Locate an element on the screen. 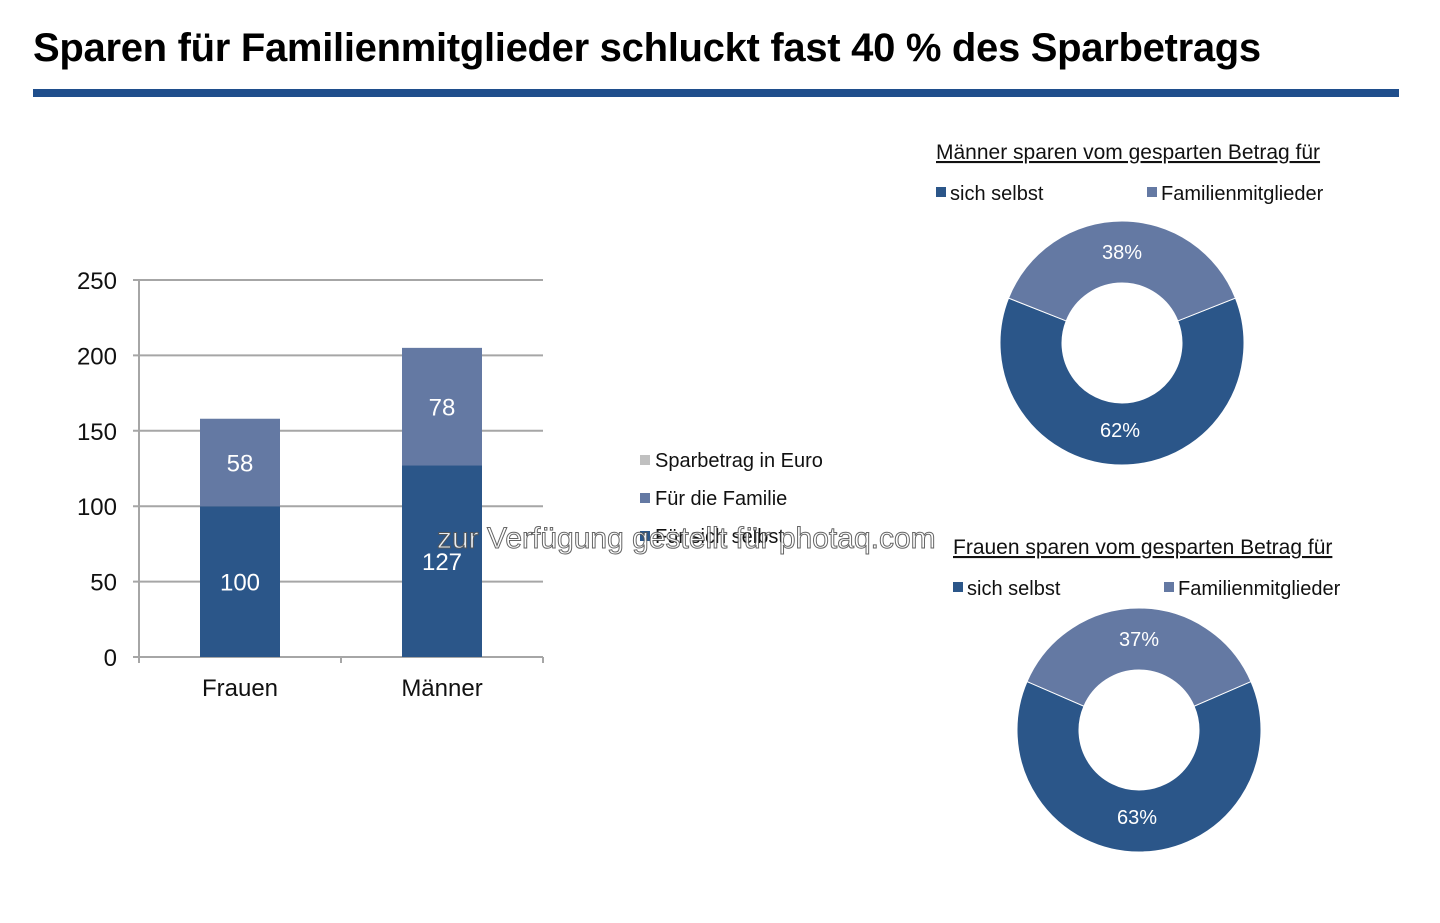 Image resolution: width=1440 pixels, height=923 pixels. donut-data-label: 62% is located at coordinates (1120, 431).